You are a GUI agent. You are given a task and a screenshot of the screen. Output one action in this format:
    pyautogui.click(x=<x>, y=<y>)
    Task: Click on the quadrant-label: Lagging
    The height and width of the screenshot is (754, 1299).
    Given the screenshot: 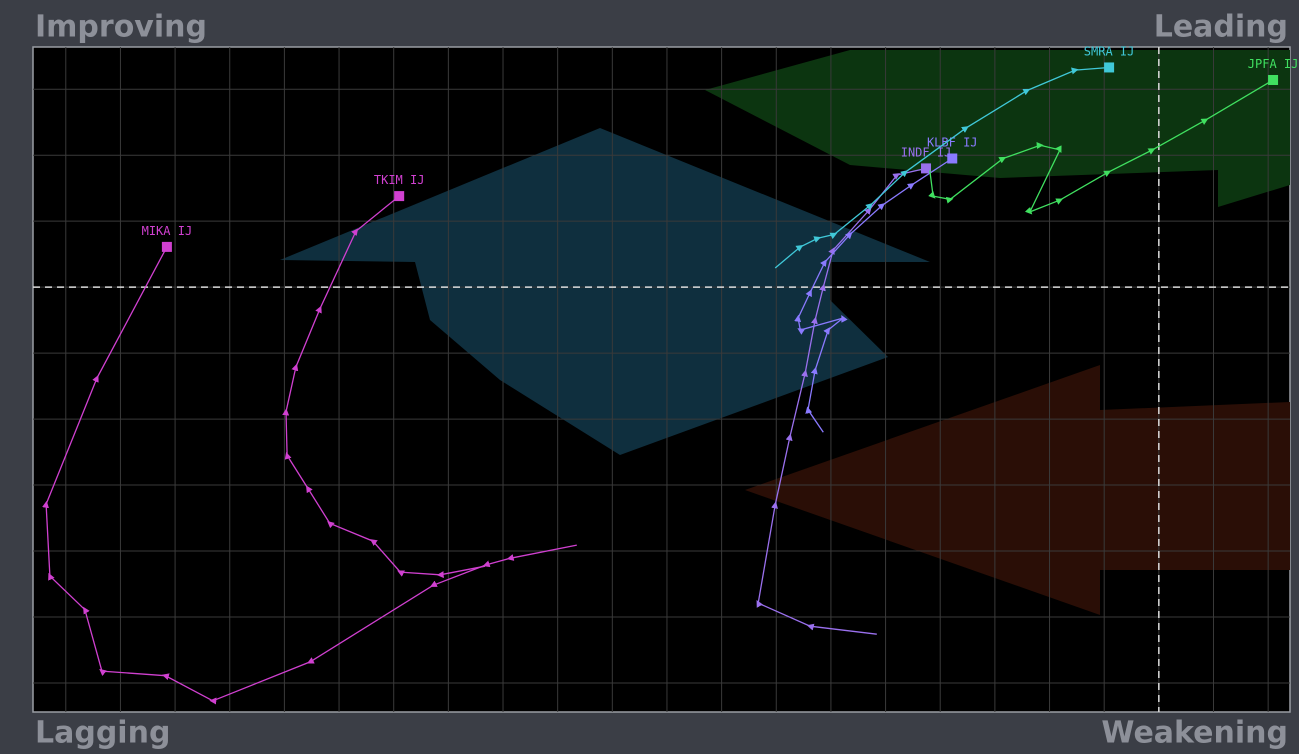 What is the action you would take?
    pyautogui.click(x=102, y=733)
    